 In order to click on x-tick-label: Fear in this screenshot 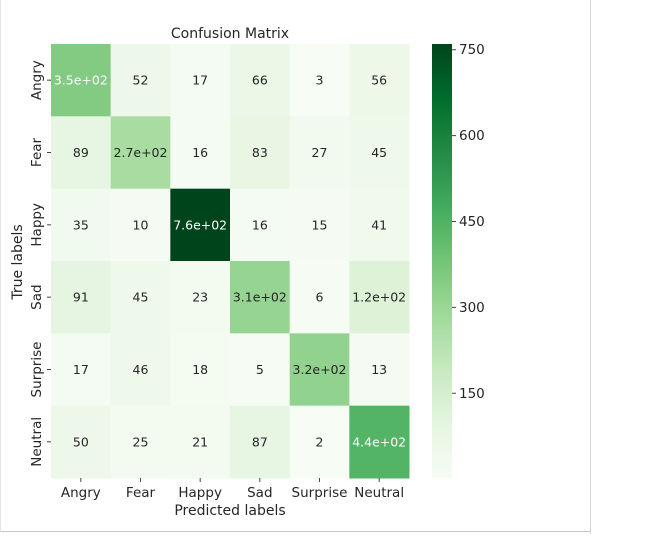, I will do `click(141, 493)`.